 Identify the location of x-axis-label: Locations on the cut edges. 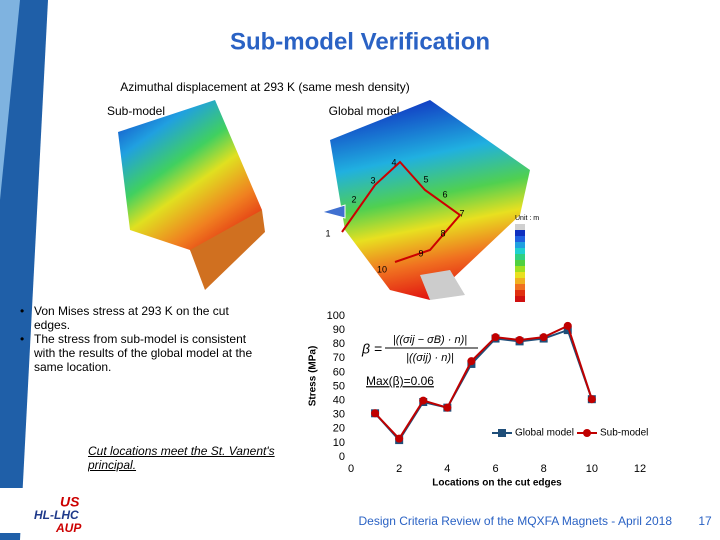
(497, 483).